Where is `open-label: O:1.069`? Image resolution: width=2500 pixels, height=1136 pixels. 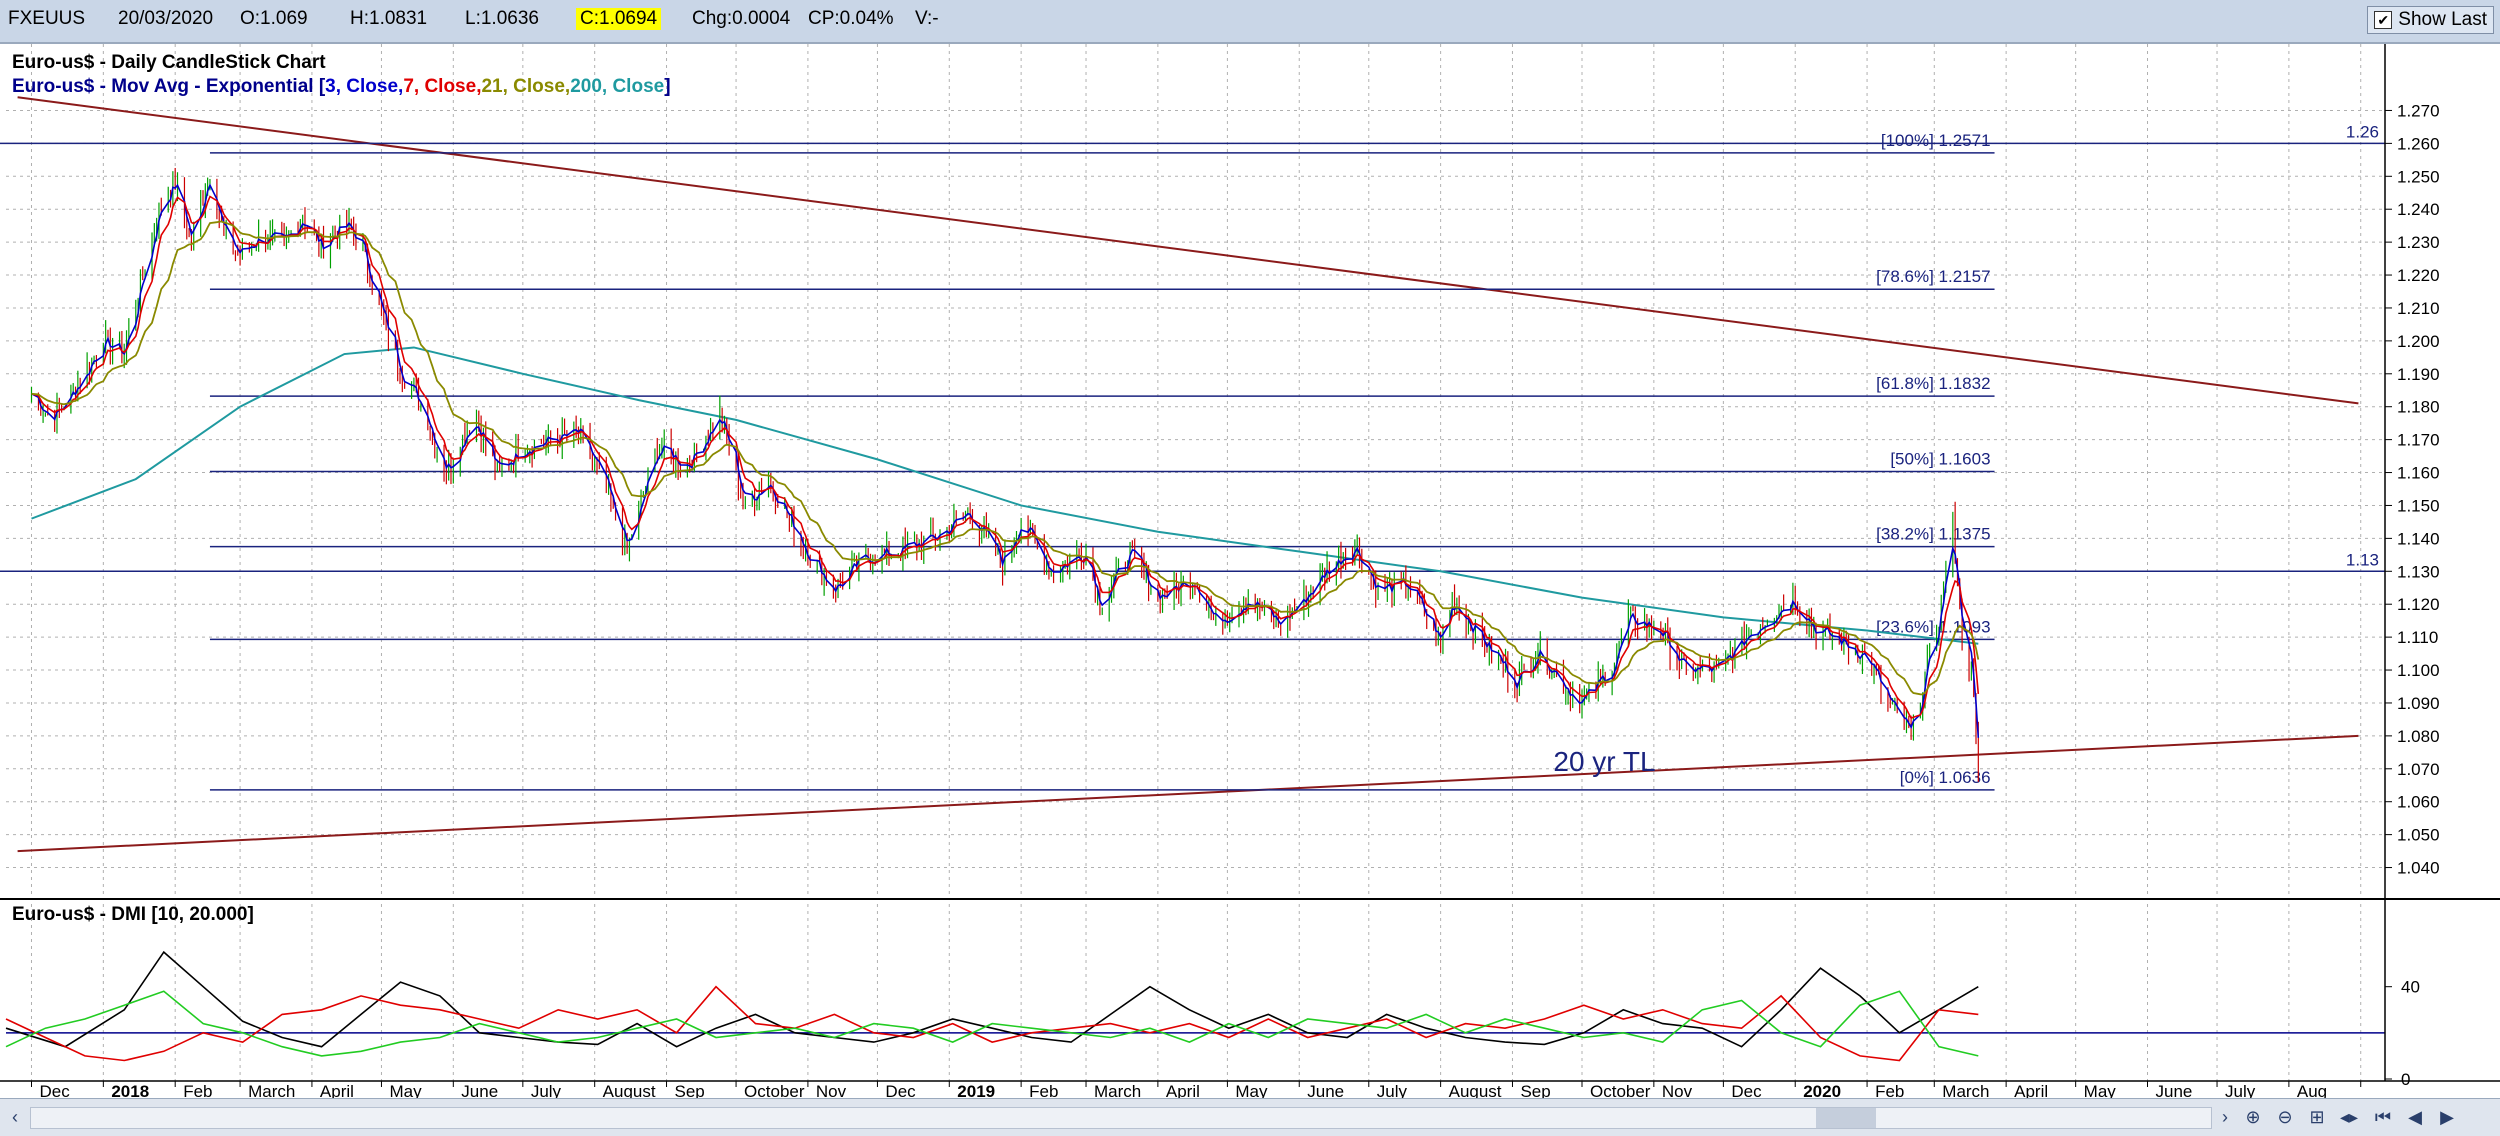 open-label: O:1.069 is located at coordinates (274, 18).